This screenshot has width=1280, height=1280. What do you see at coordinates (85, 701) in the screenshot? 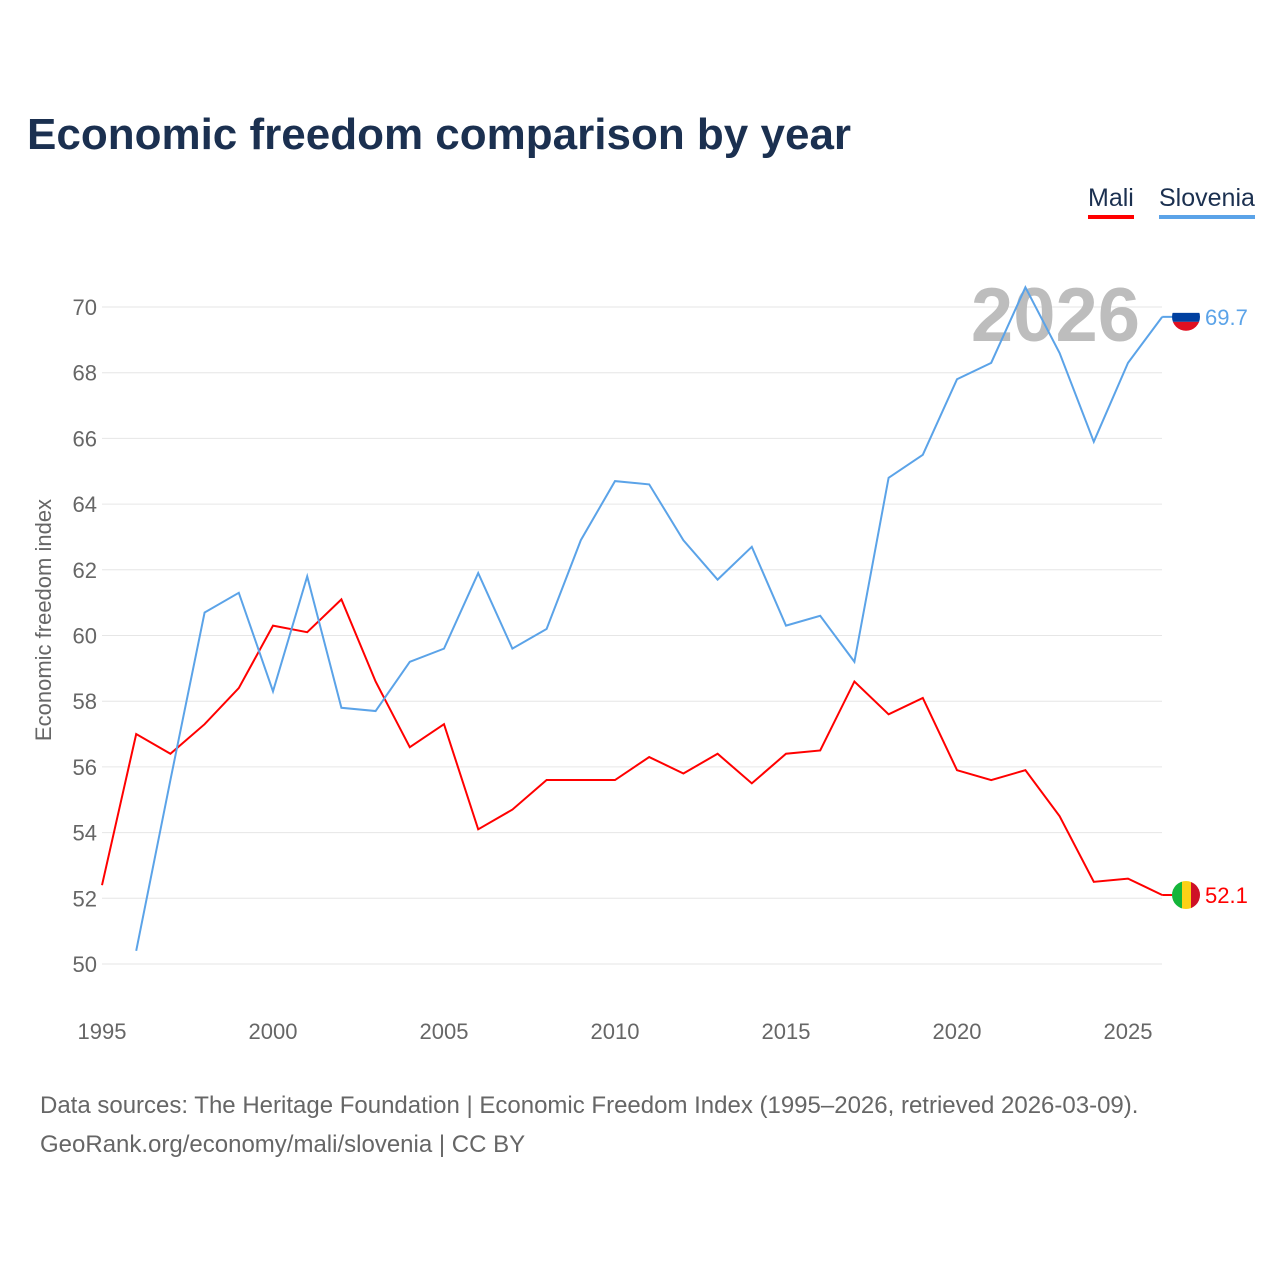
I see `y-tick-label: 58` at bounding box center [85, 701].